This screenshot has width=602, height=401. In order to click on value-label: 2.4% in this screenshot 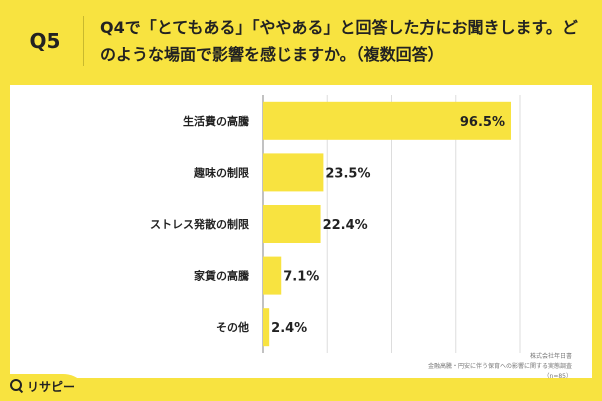, I will do `click(289, 328)`.